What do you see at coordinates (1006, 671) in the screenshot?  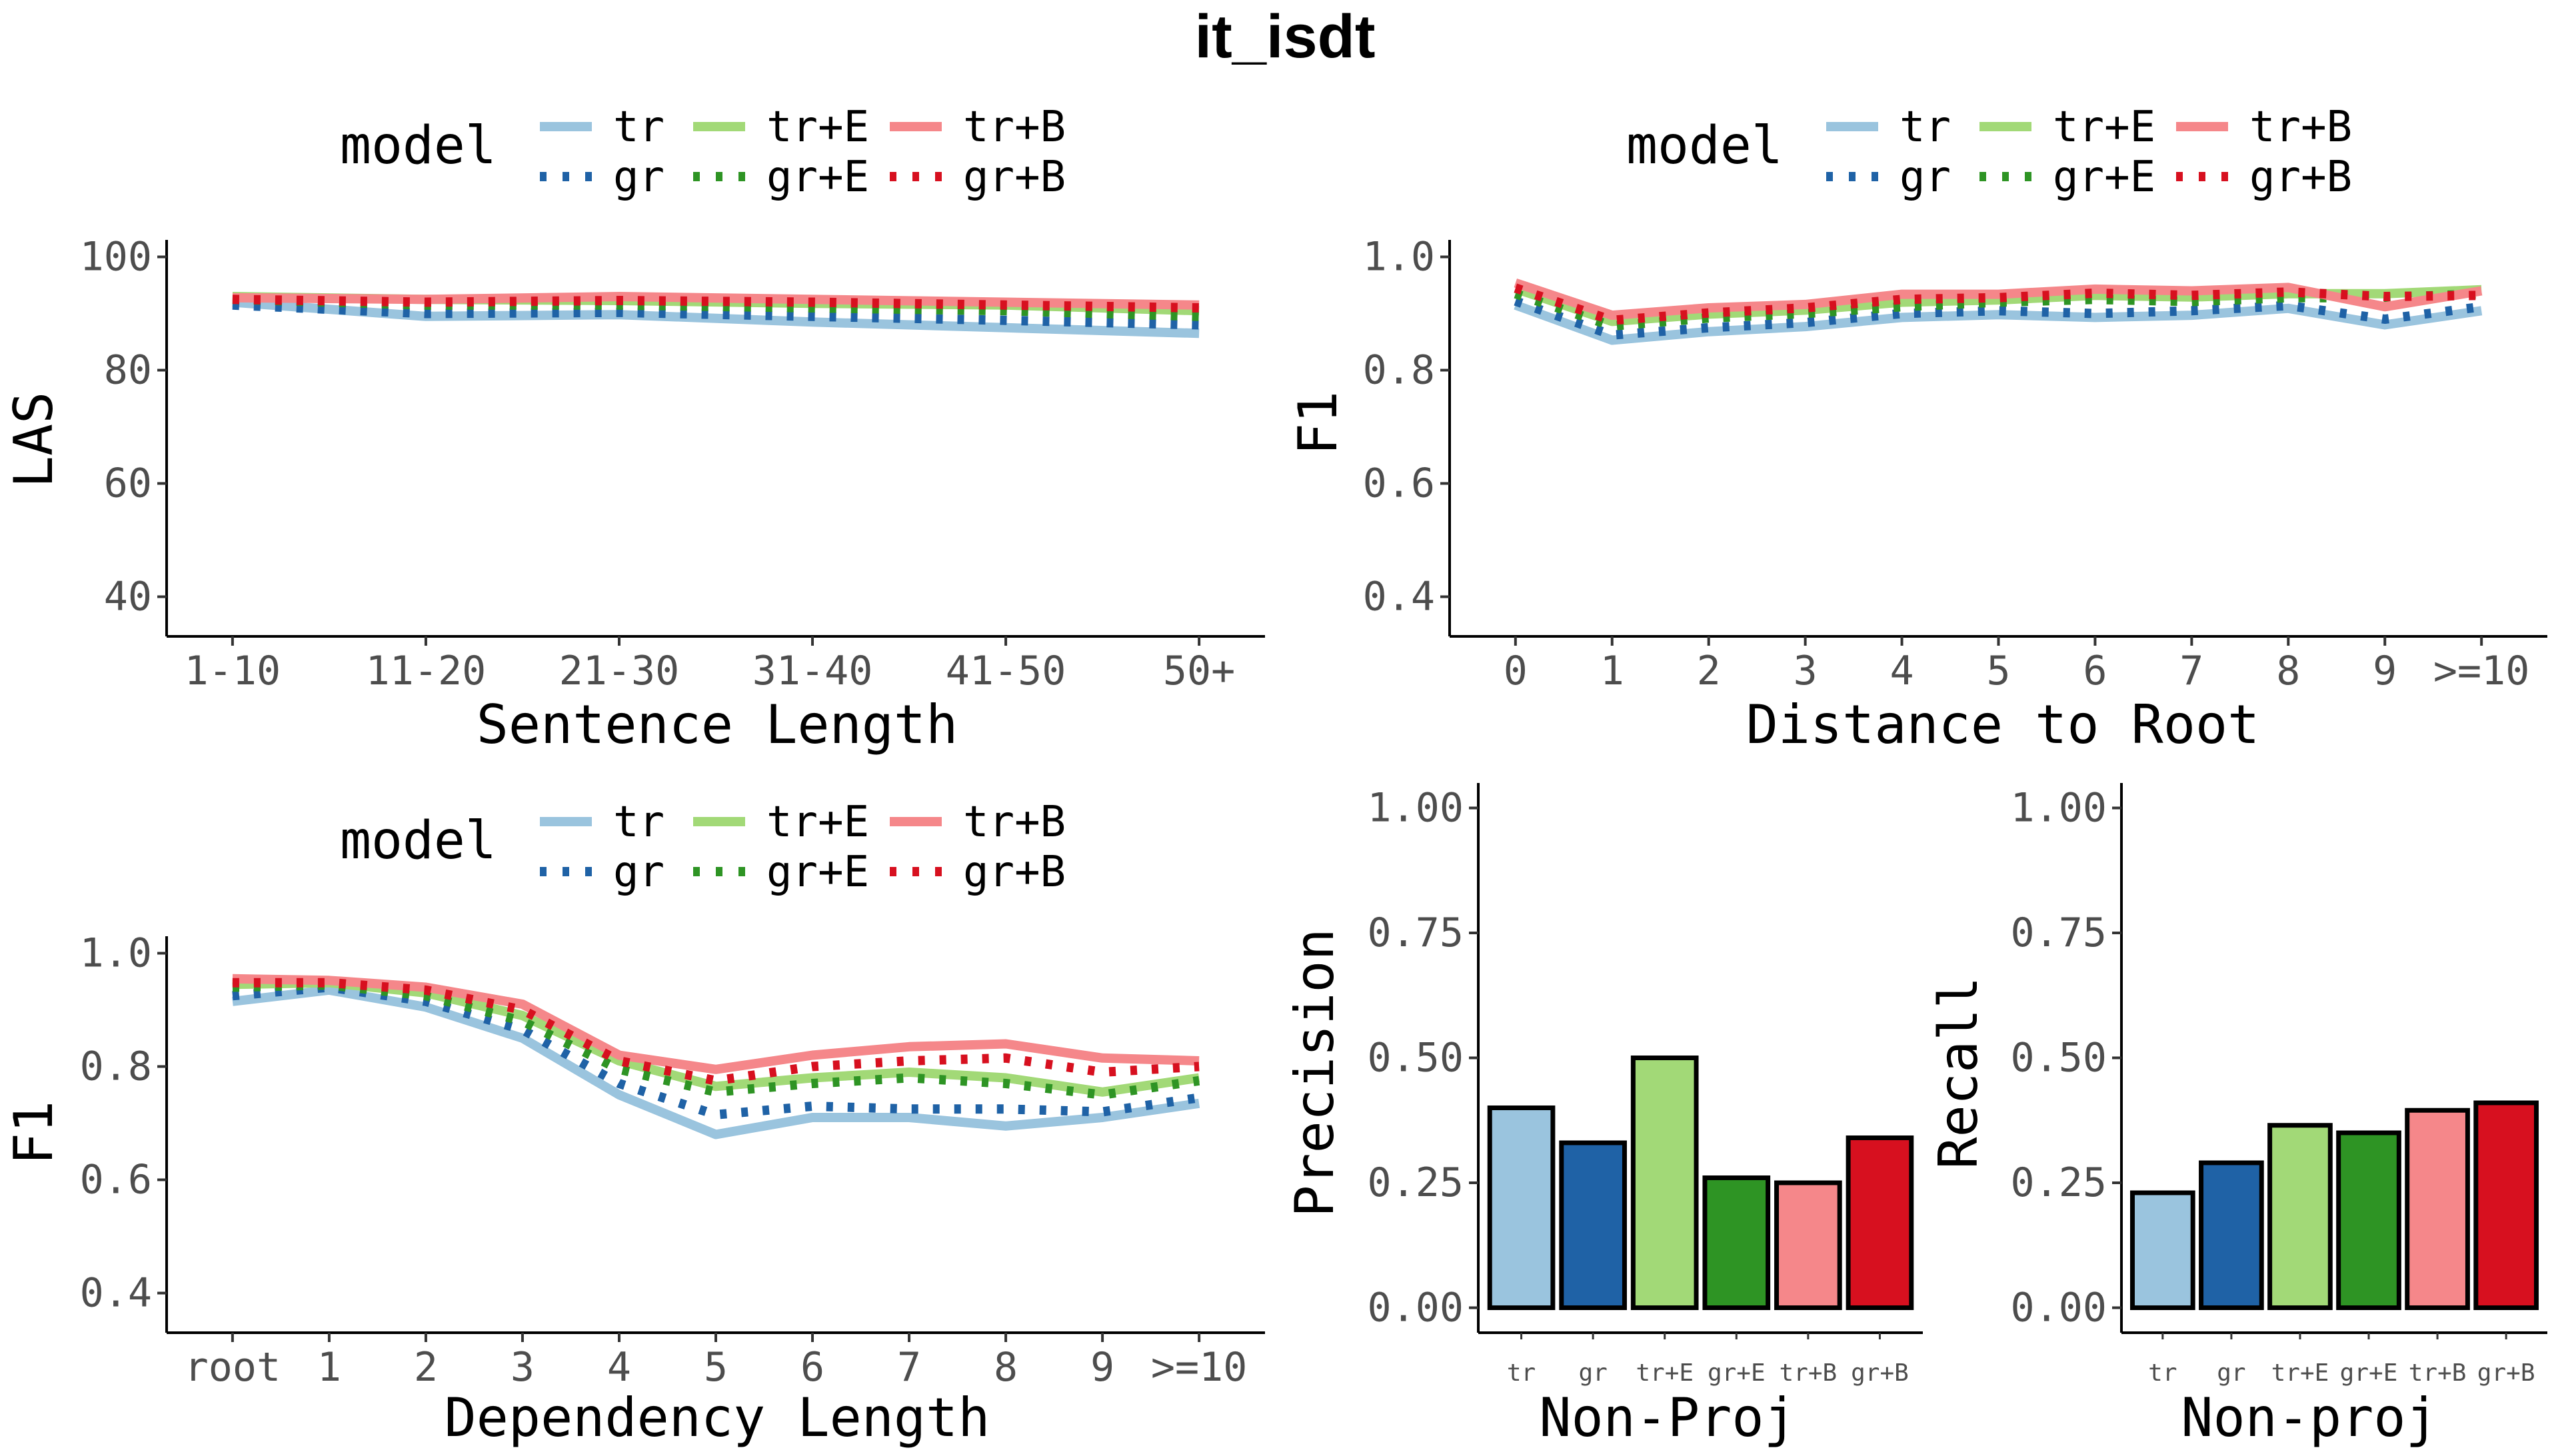 I see `x-tick-label: 41-50` at bounding box center [1006, 671].